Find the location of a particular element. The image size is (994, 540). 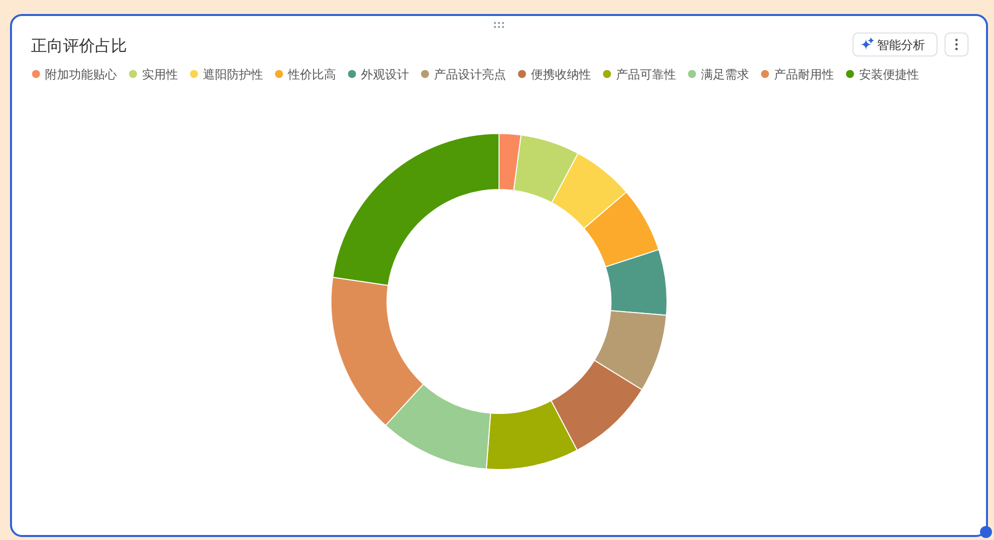

legend-label: 性价比高 is located at coordinates (311, 75).